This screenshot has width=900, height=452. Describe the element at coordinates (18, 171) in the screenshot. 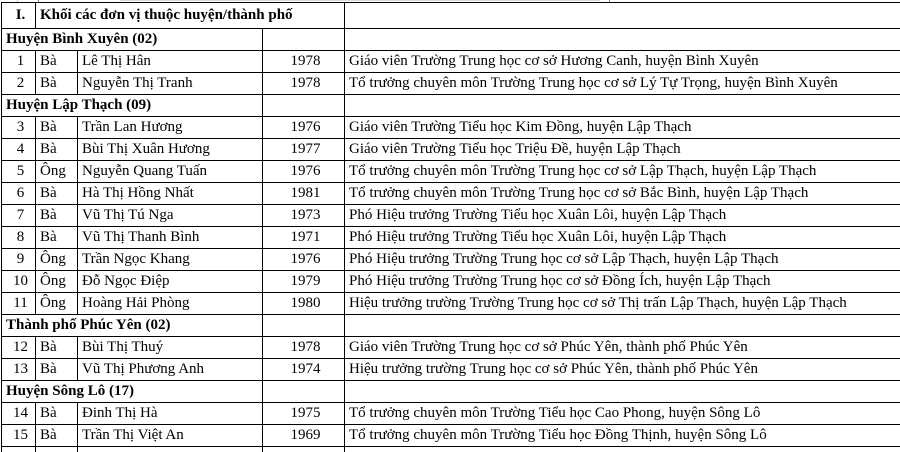

I see `cell-stt: 5` at that location.